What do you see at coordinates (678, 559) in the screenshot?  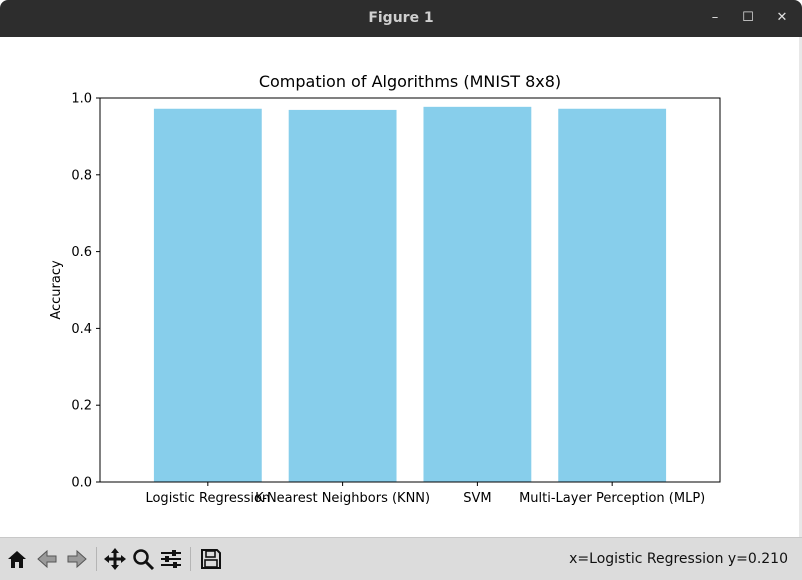 I see `cursor-coordinates-readout: x=Logistic Regression y=0.210` at bounding box center [678, 559].